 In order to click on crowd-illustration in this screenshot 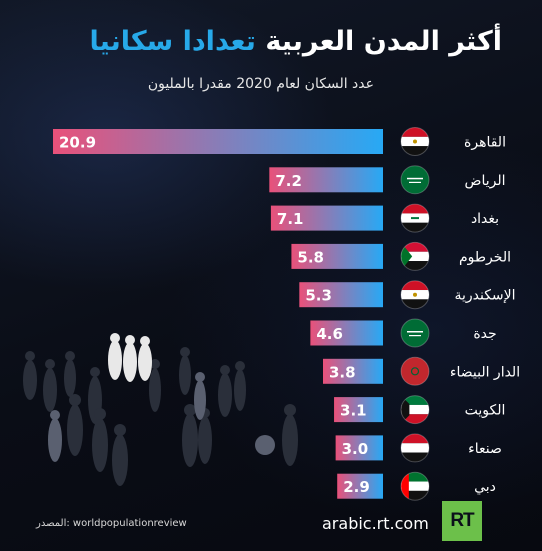, I will do `click(160, 409)`.